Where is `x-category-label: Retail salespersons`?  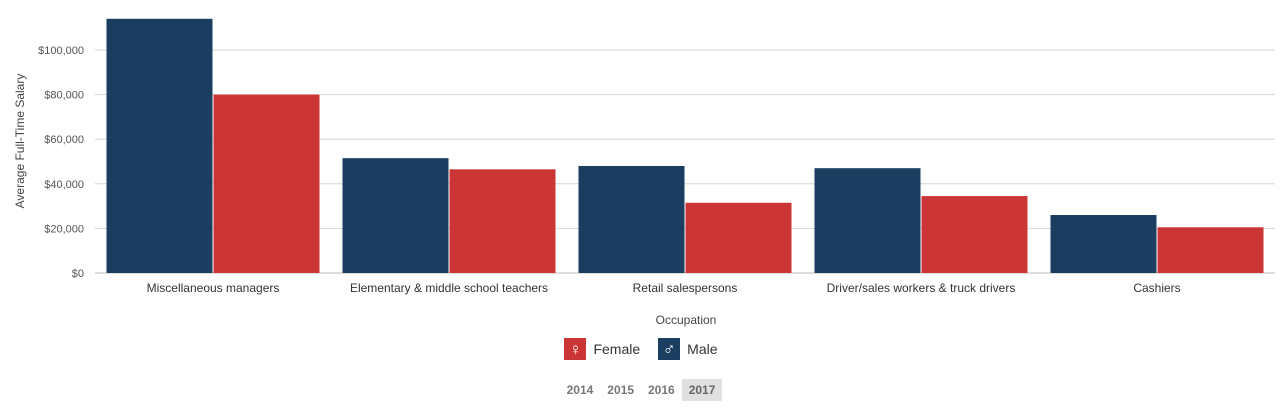
x-category-label: Retail salespersons is located at coordinates (685, 288).